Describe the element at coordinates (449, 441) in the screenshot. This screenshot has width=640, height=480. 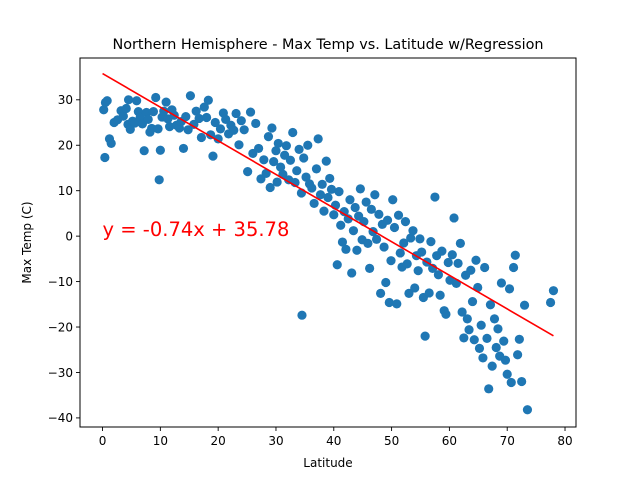
I see `x-tick-label: 60` at that location.